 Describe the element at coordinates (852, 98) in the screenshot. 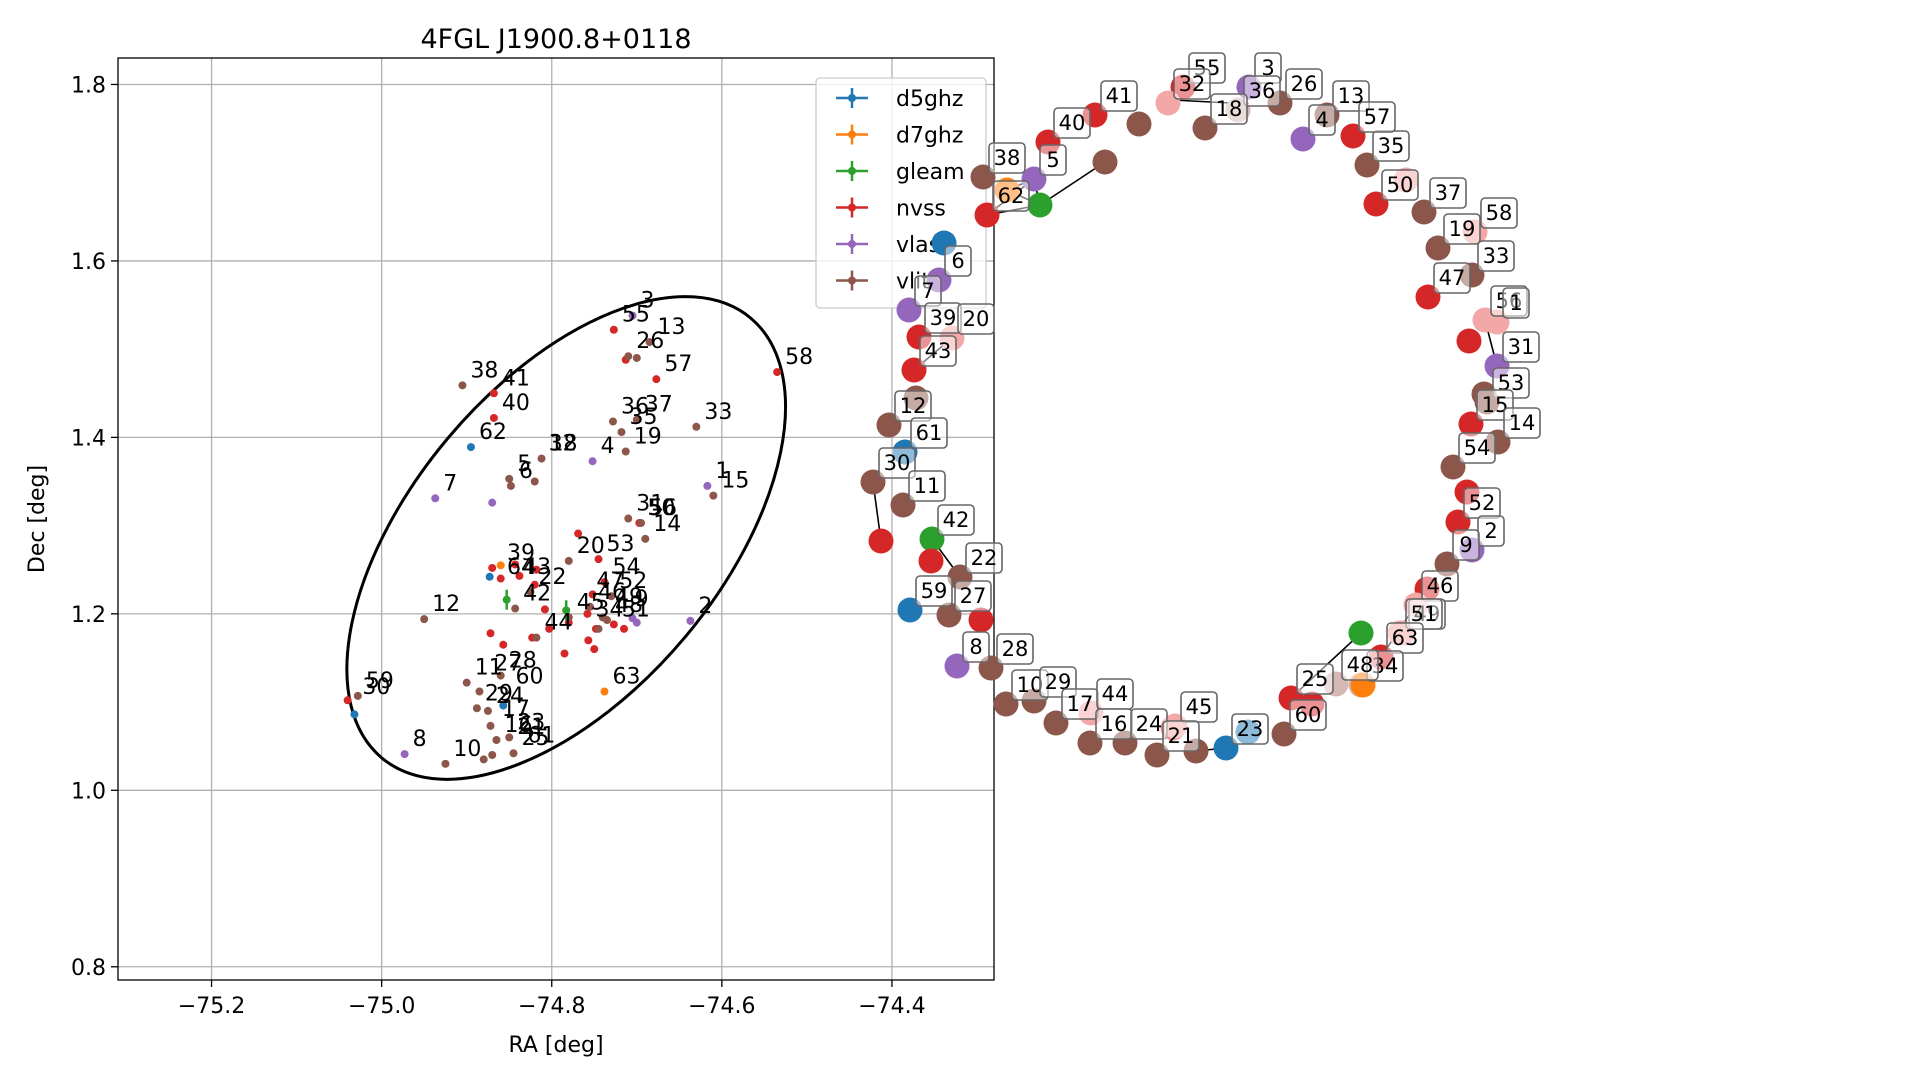

I see `legend-marker-dot` at that location.